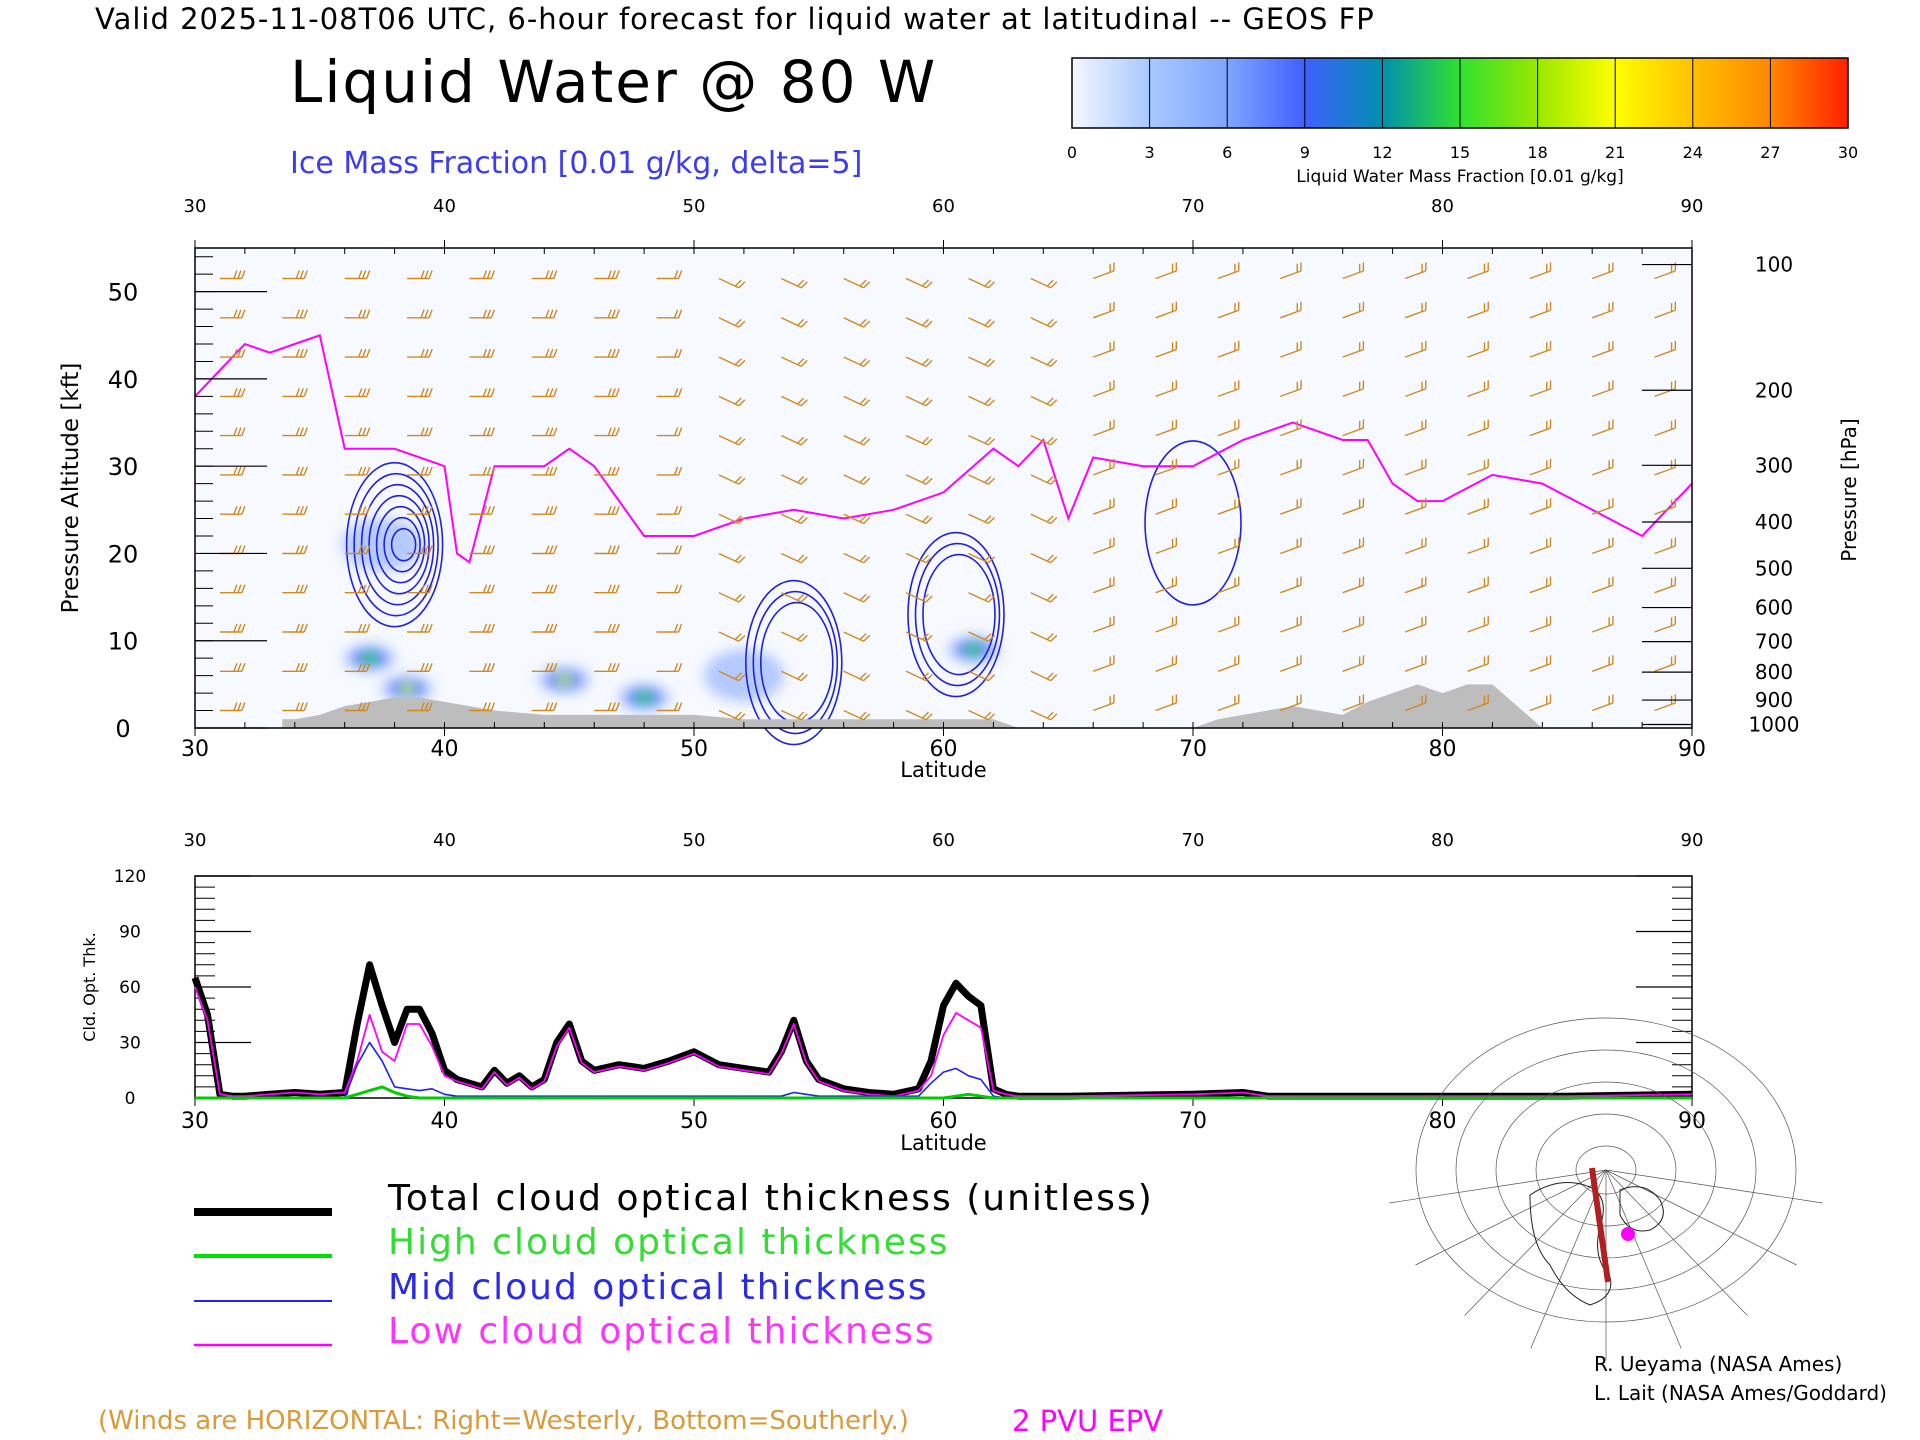 This screenshot has width=1920, height=1440. Describe the element at coordinates (1774, 725) in the screenshot. I see `pressure-tick-label: 1000` at that location.